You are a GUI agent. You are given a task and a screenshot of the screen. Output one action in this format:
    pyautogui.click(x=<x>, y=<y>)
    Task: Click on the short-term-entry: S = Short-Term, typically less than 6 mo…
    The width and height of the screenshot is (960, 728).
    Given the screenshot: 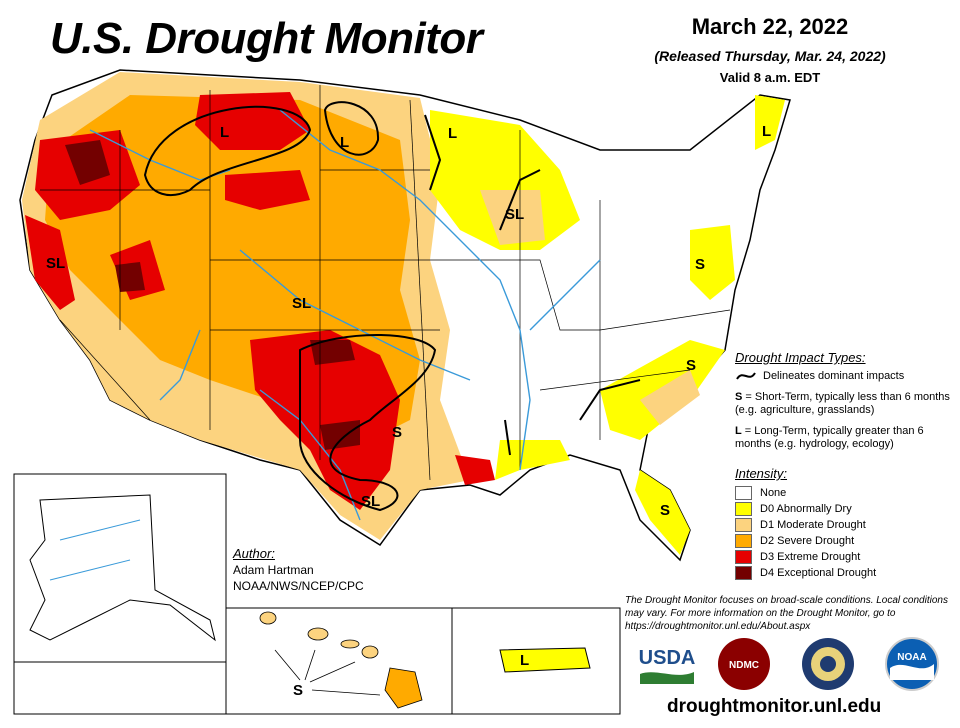 What is the action you would take?
    pyautogui.click(x=845, y=404)
    